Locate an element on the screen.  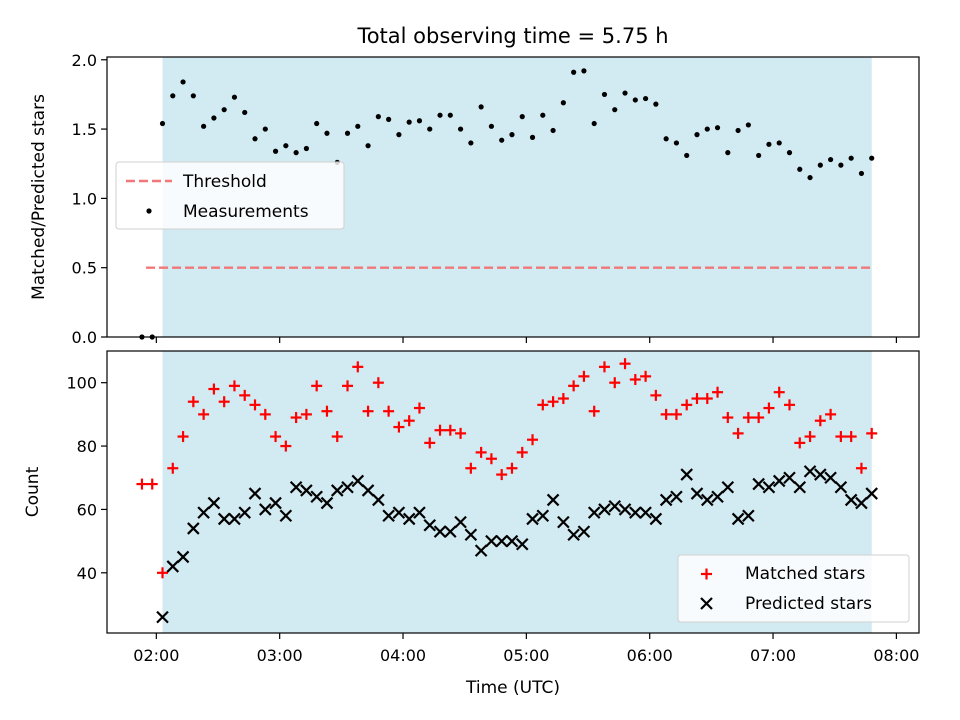
x-tick-label: 05:00 is located at coordinates (526, 655).